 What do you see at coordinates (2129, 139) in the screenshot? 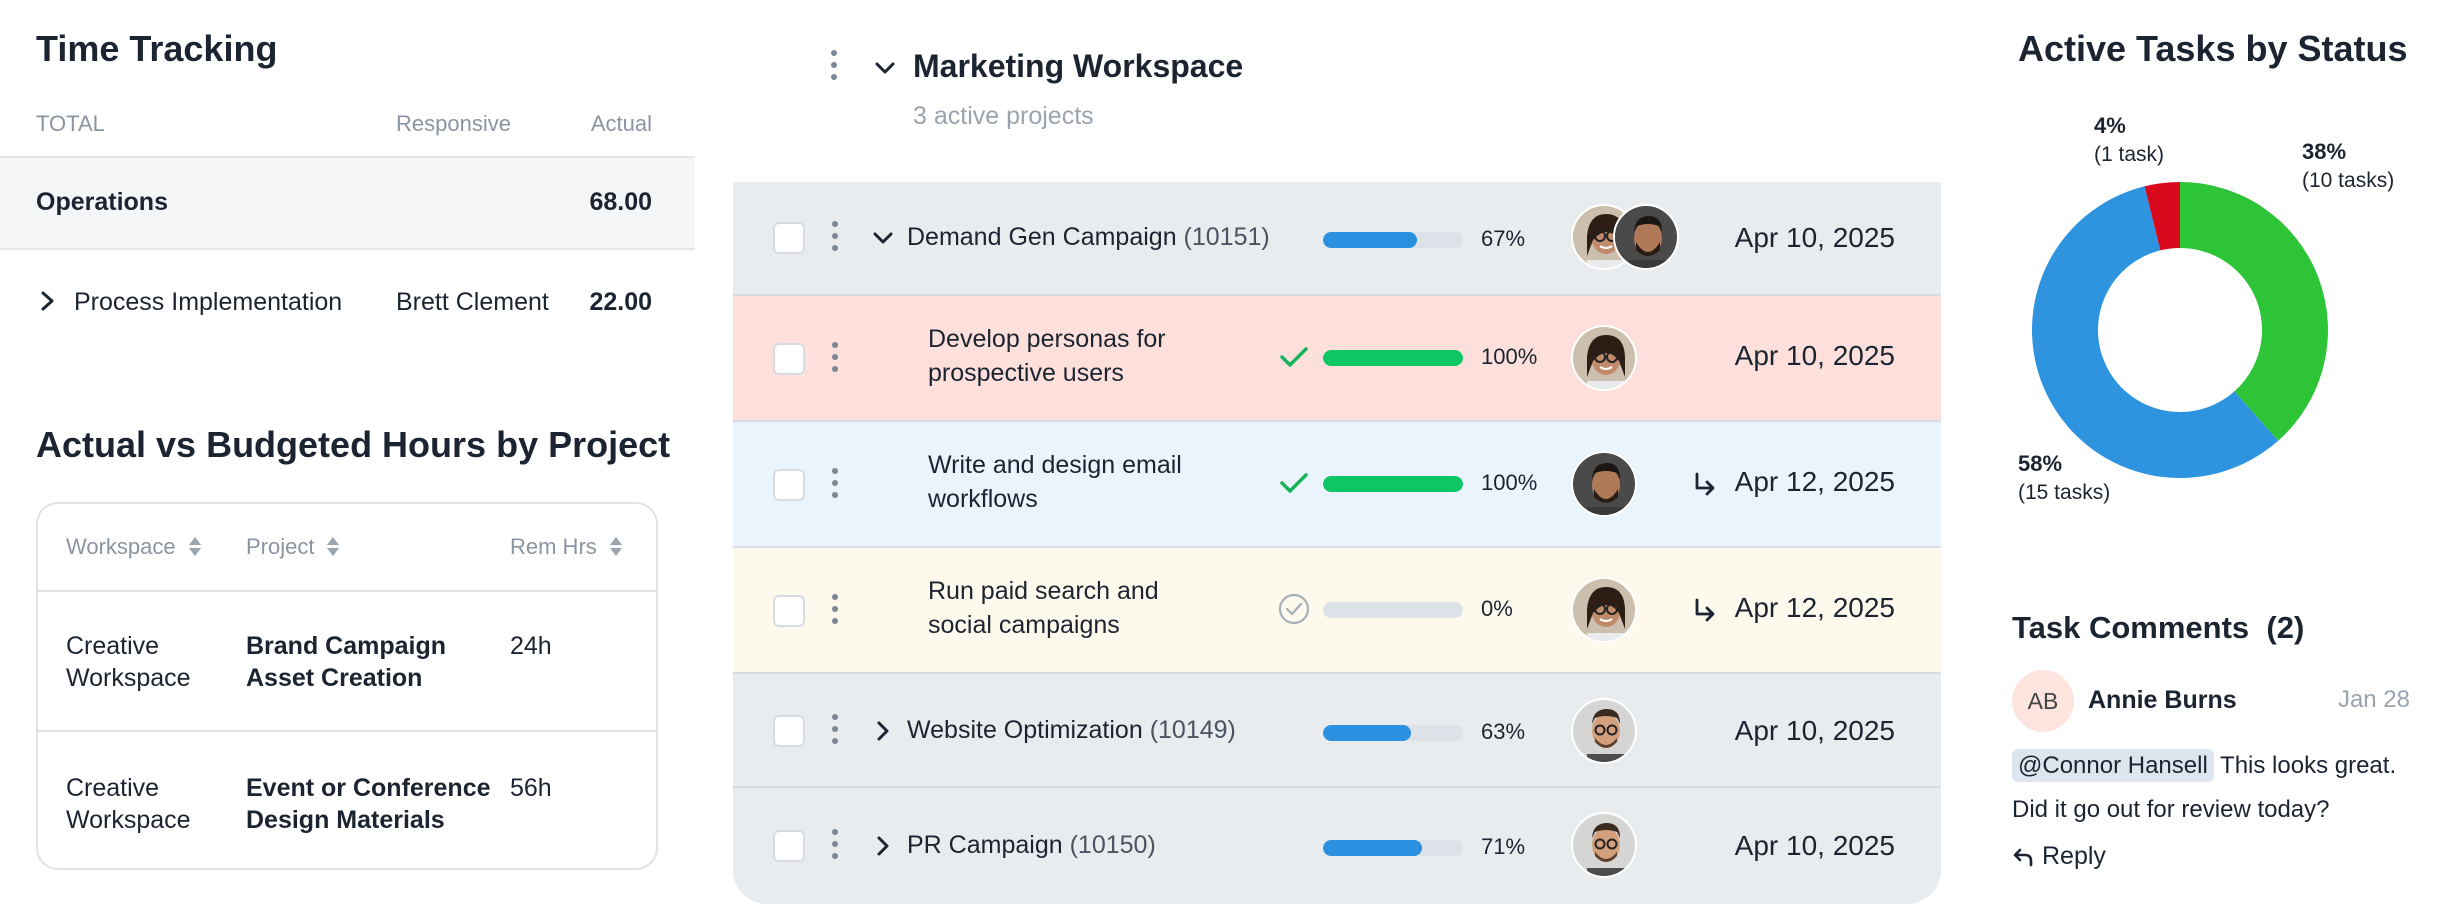
I see `label-red: 4% (1 task)` at bounding box center [2129, 139].